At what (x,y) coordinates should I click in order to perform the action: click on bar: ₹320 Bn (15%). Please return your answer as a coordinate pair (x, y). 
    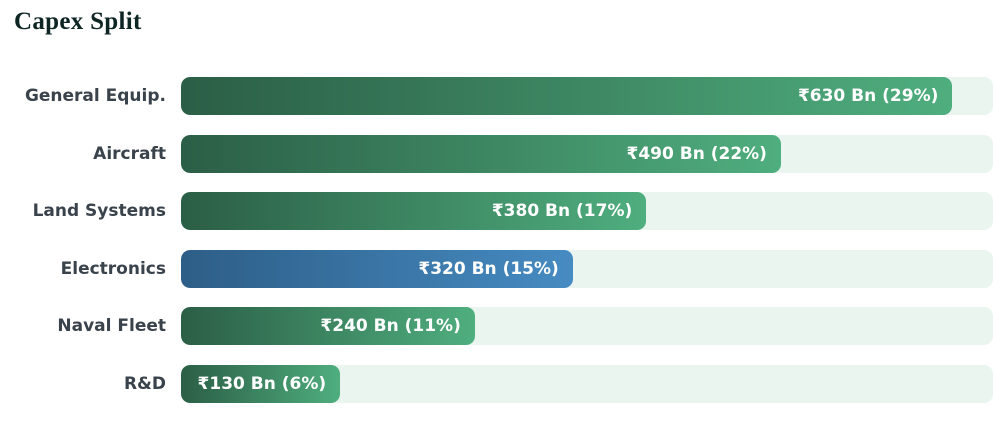
    Looking at the image, I should click on (377, 268).